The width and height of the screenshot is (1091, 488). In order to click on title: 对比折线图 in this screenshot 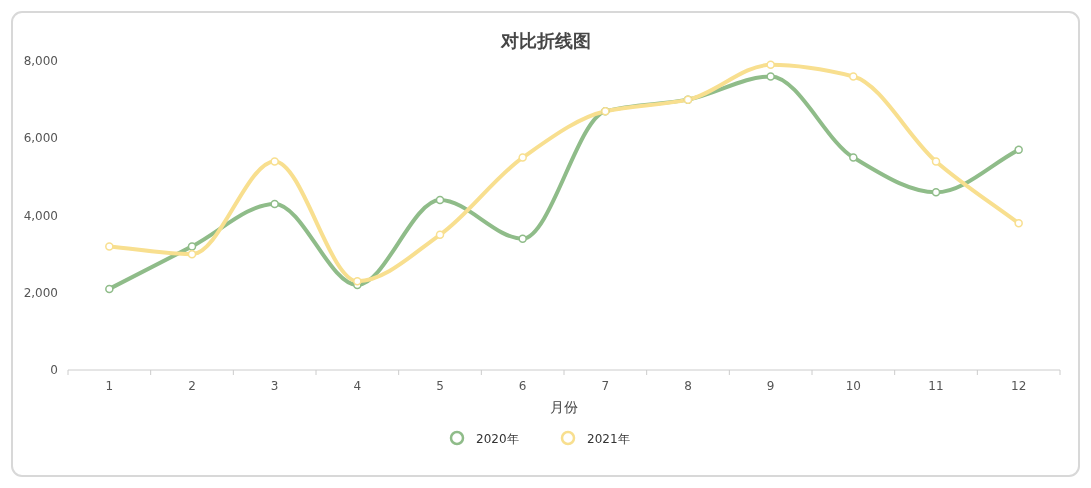, I will do `click(545, 40)`.